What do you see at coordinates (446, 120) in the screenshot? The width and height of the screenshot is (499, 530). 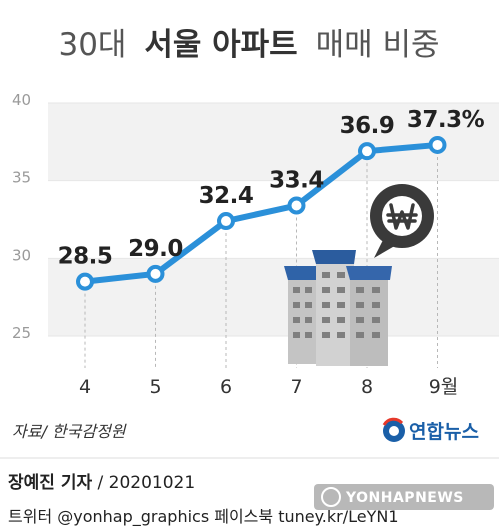 I see `data-label: 37.3%` at bounding box center [446, 120].